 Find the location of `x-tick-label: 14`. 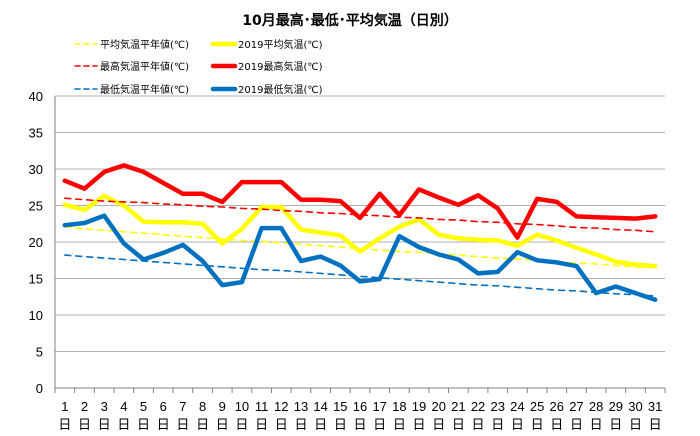

x-tick-label: 14 is located at coordinates (320, 406).